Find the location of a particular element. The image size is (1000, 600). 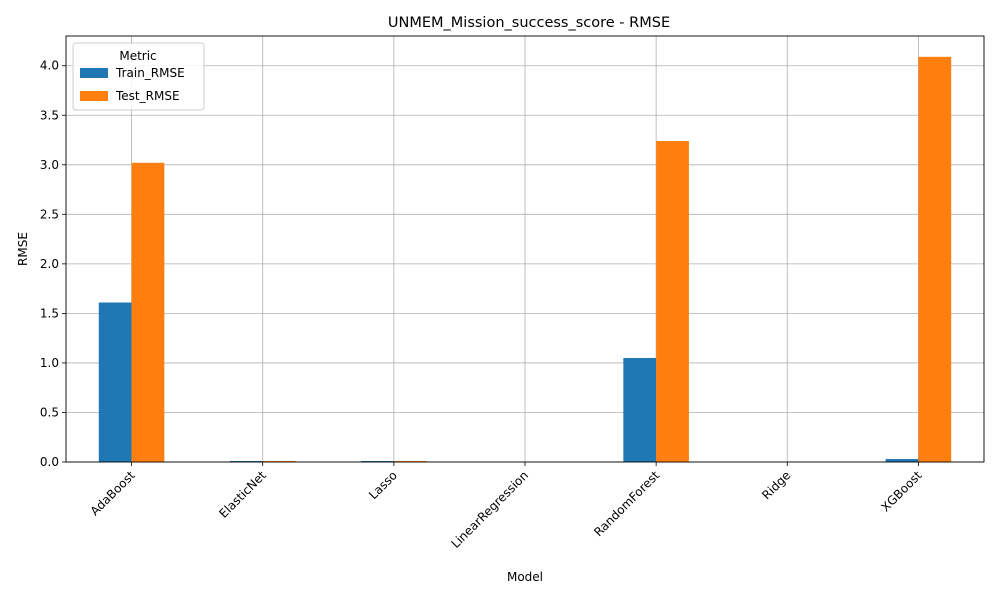

bar-train-rmse-lasso is located at coordinates (377, 461).